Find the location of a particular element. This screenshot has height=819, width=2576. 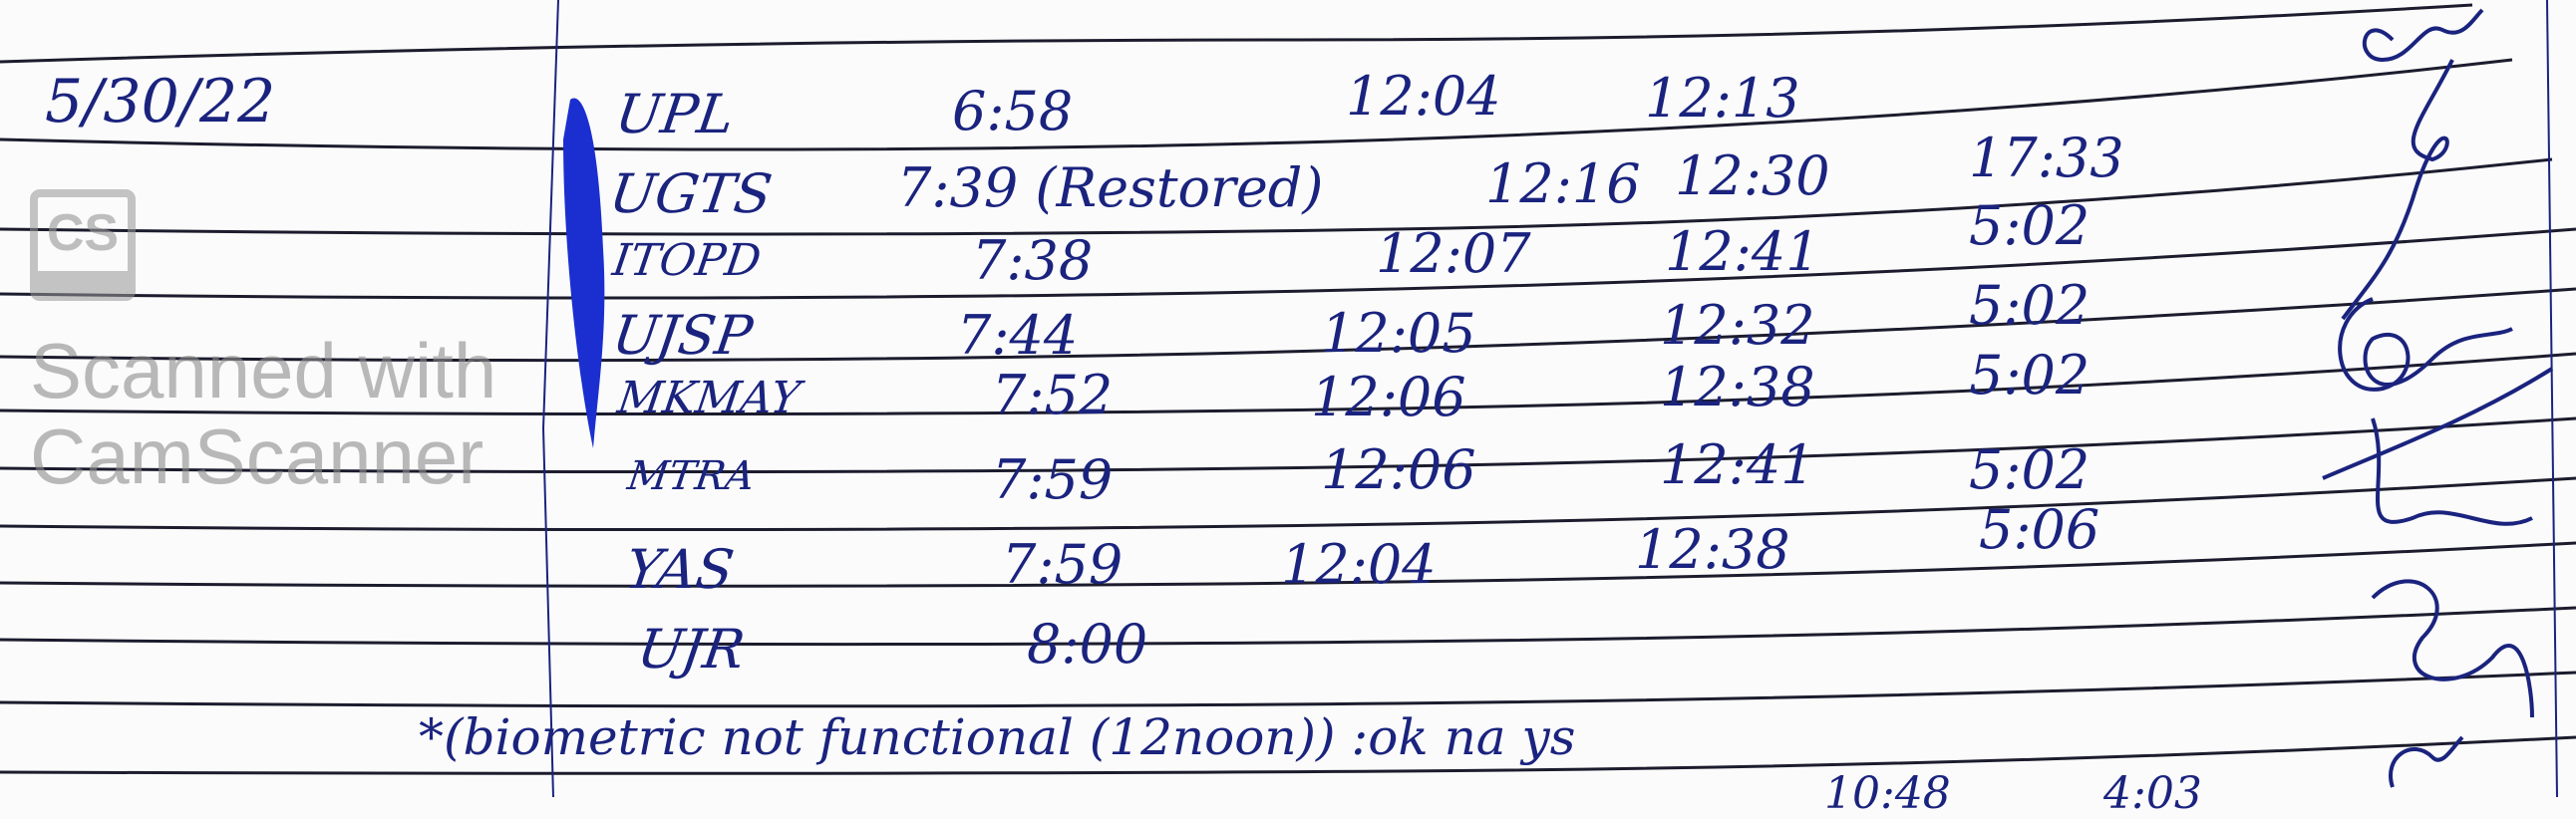

watermark-text: Scanned with CamScanner is located at coordinates (263, 413).